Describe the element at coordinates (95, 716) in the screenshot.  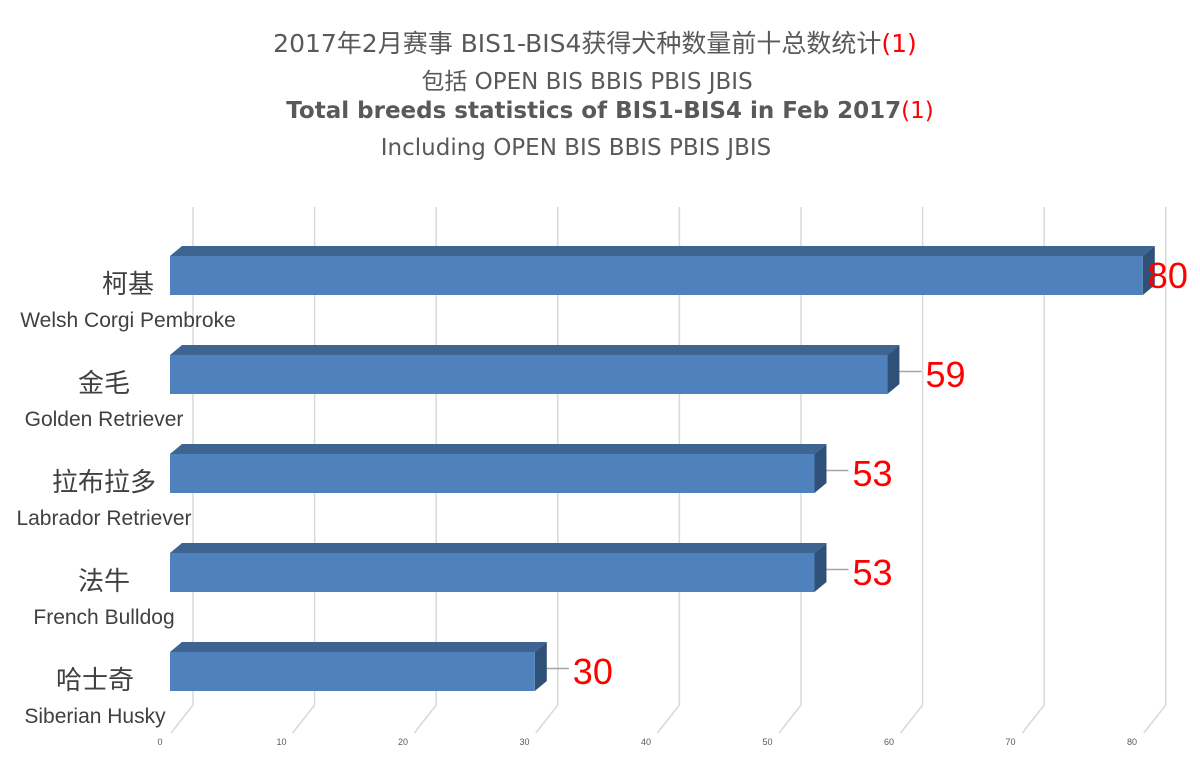
I see `category-label-en: Siberian Husky` at that location.